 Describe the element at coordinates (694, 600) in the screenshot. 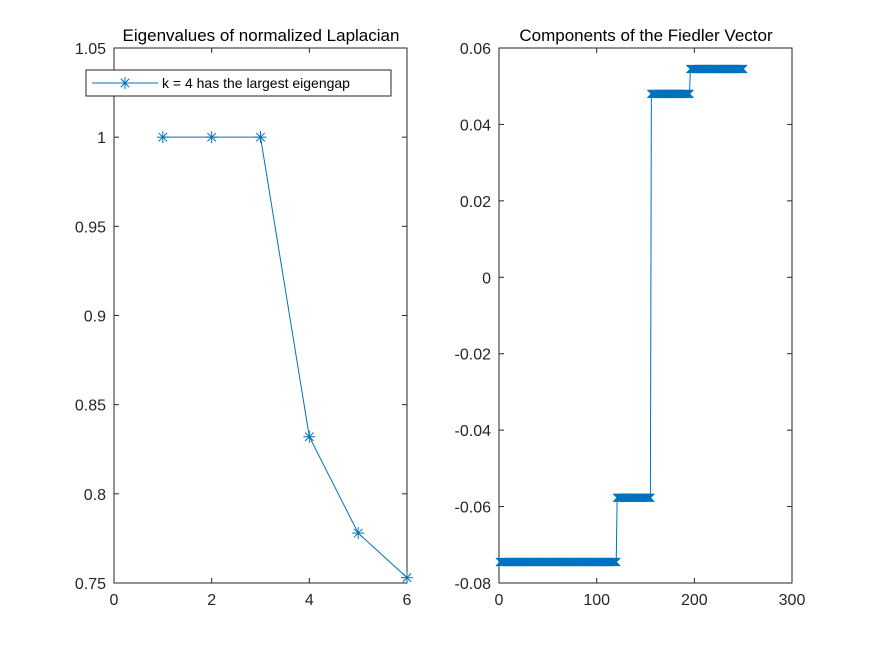

I see `p1-xtick-label: 200` at that location.